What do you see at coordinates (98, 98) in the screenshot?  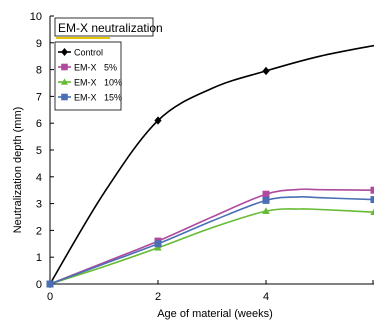 I see `legend-label: EM-X 15%` at bounding box center [98, 98].